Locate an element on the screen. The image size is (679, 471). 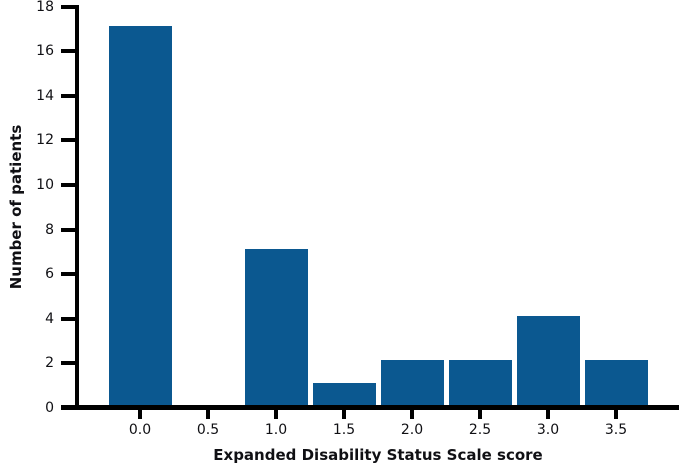
x-axis-tick-label: 1.0 is located at coordinates (276, 430).